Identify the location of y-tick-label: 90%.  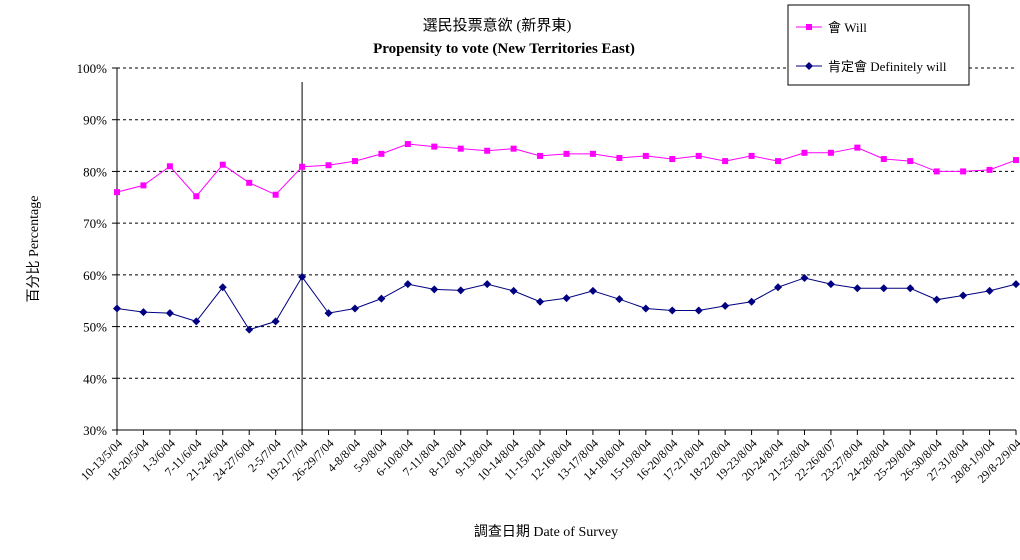
(95, 120).